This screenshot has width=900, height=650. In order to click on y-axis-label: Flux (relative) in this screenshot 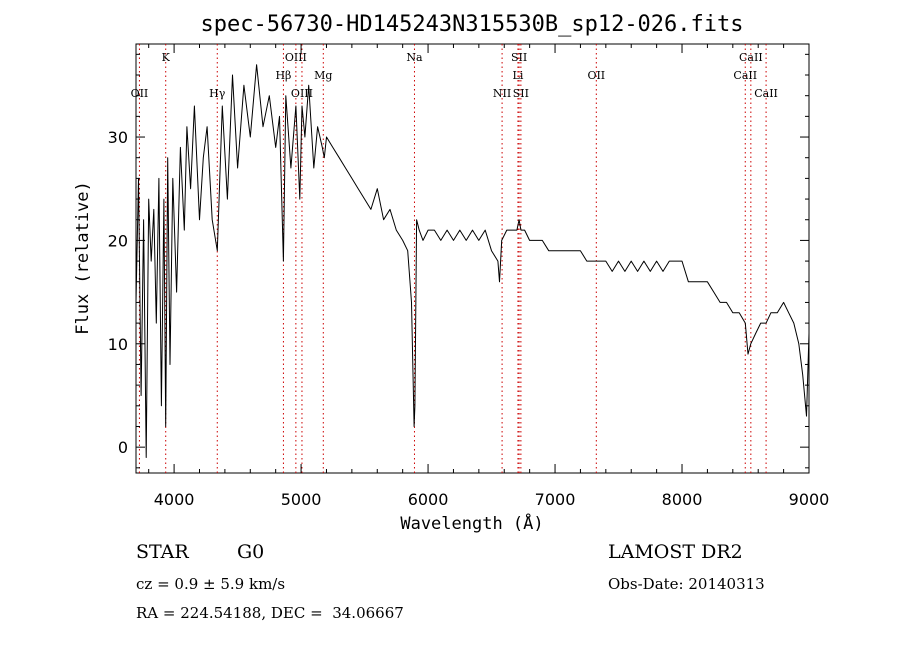, I will do `click(83, 258)`.